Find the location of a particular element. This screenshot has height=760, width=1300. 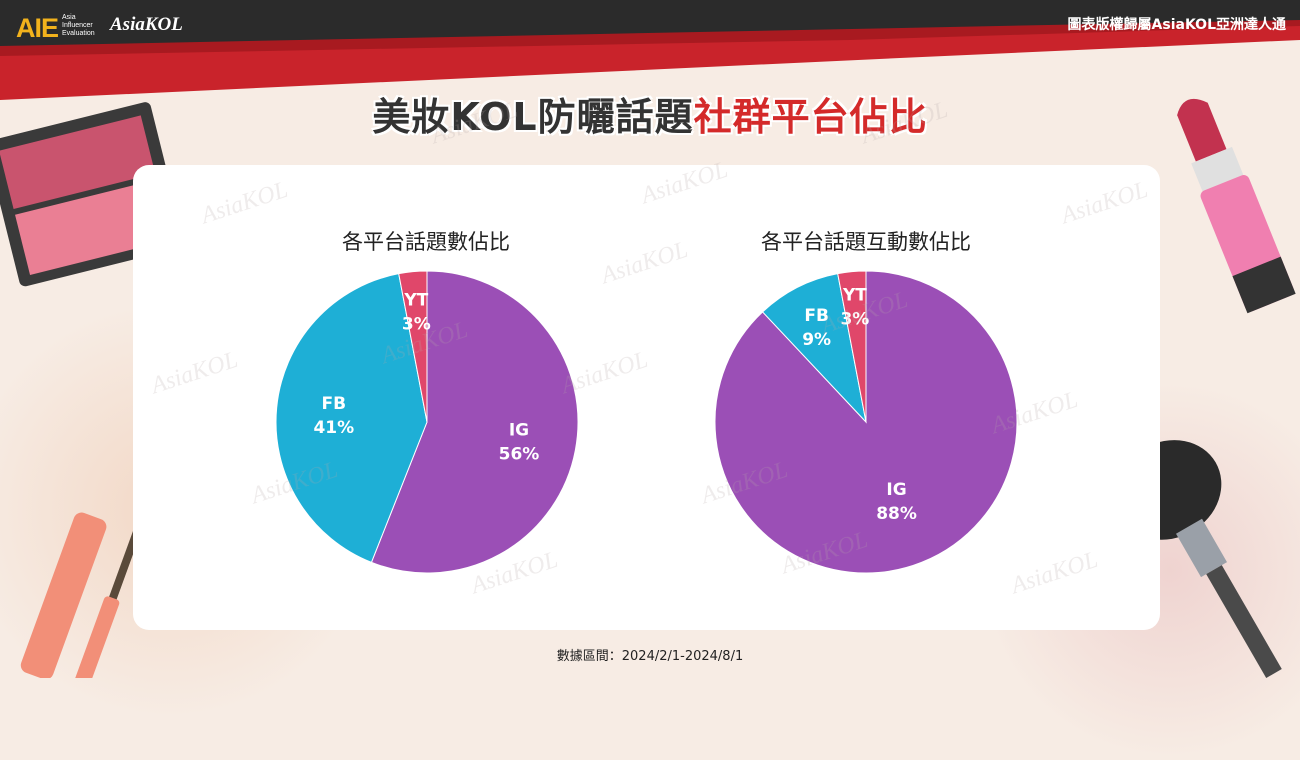

pie-label-value: 9% is located at coordinates (816, 340).